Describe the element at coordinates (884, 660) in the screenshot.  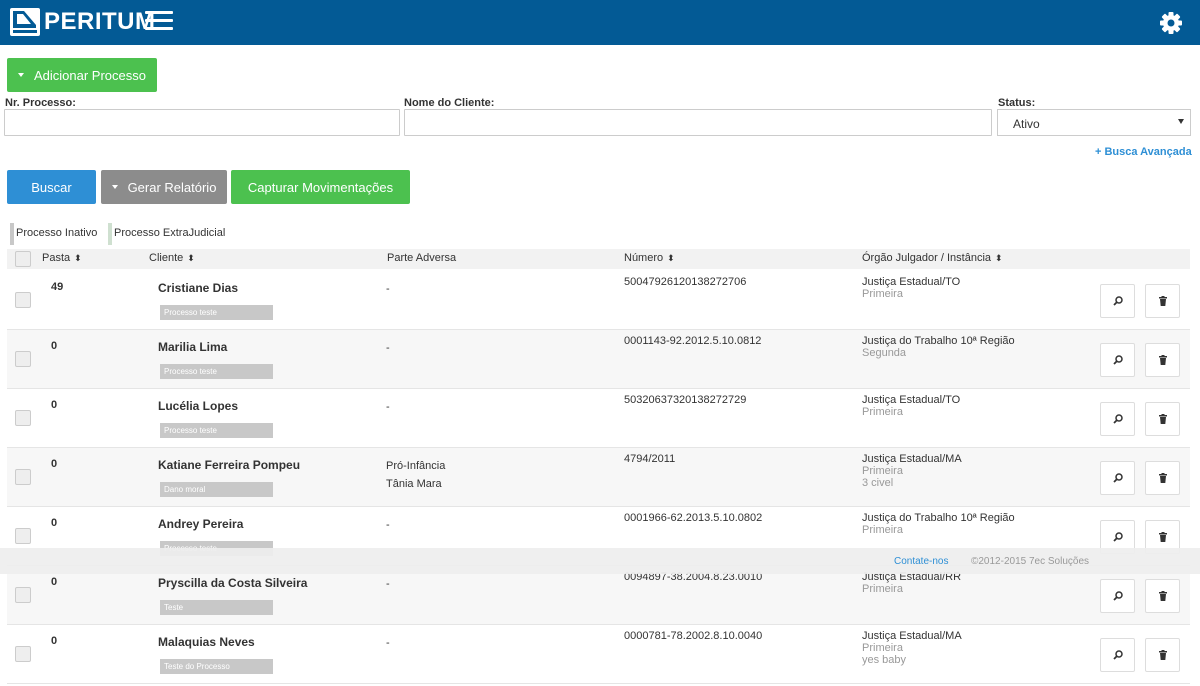
I see `instance-extra: yes baby` at that location.